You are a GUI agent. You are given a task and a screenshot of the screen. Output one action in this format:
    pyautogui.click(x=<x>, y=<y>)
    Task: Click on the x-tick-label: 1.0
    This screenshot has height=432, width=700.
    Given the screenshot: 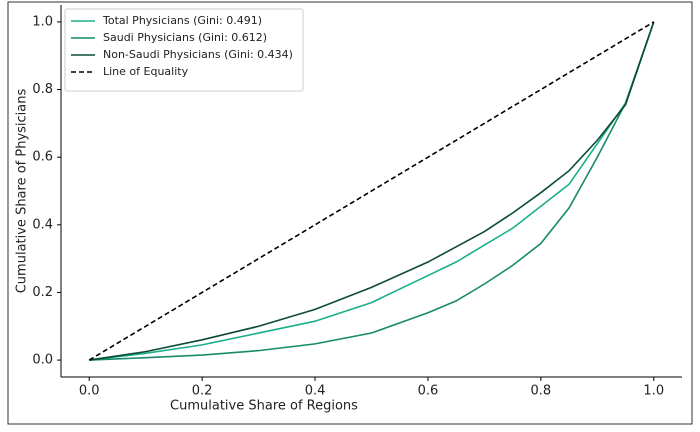 What is the action you would take?
    pyautogui.click(x=653, y=391)
    